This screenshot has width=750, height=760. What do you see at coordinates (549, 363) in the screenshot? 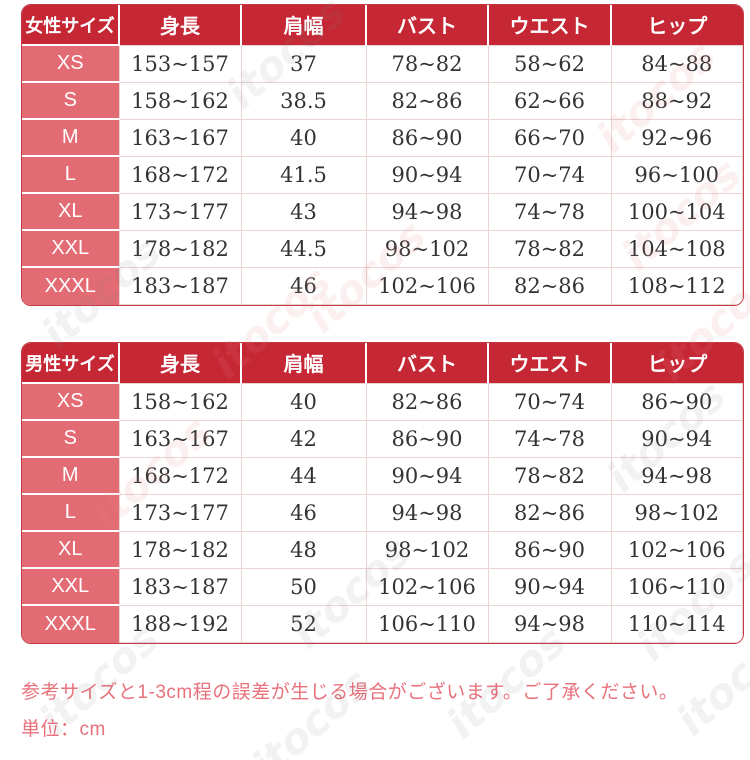
I see `column-header: ウエスト` at bounding box center [549, 363].